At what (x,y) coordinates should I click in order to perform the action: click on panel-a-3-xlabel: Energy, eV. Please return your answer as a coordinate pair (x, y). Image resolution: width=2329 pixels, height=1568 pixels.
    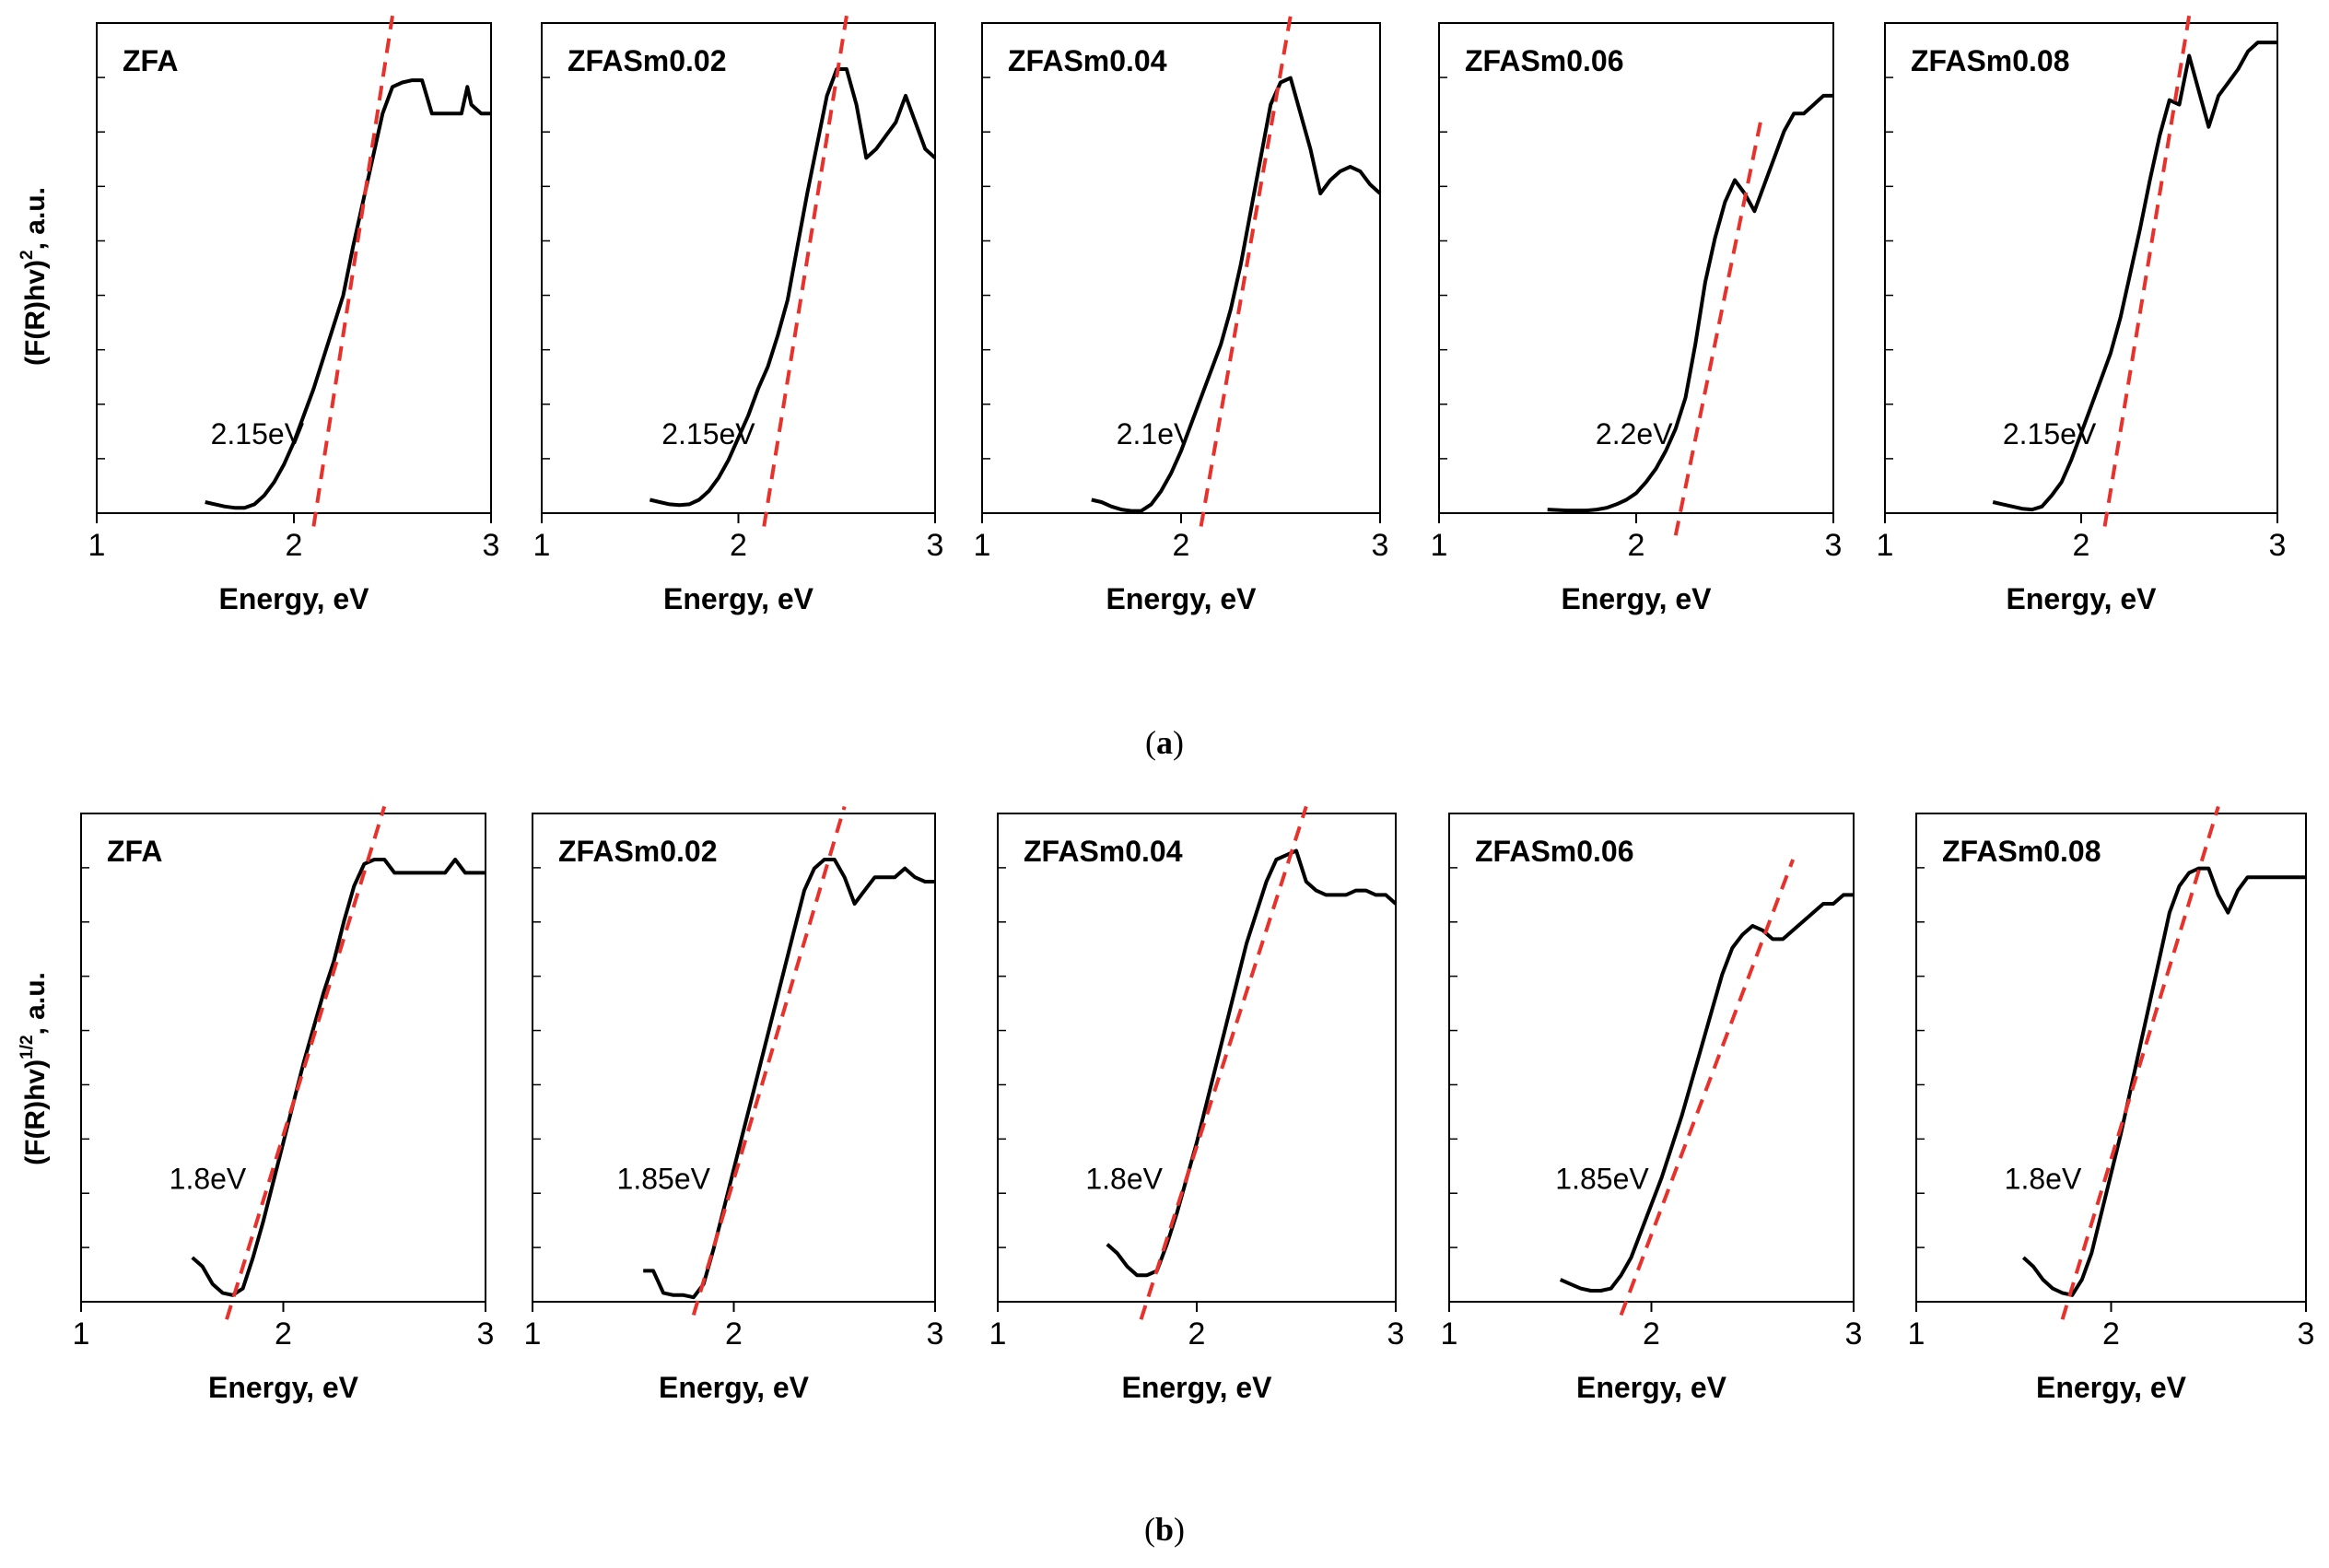
    Looking at the image, I should click on (1181, 598).